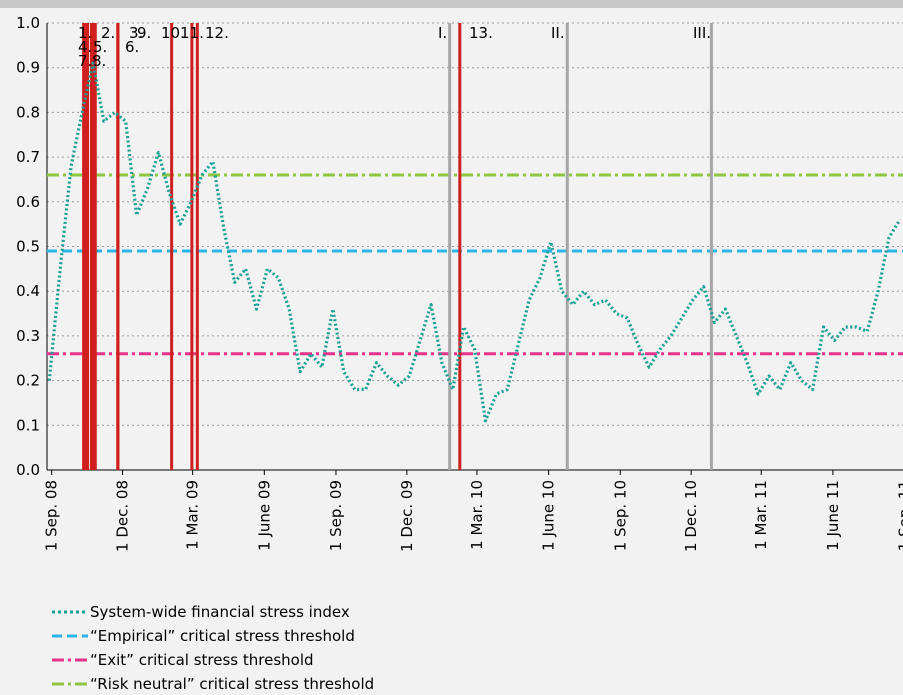 Image resolution: width=903 pixels, height=695 pixels. I want to click on y-tick-label: 0.6, so click(28, 202).